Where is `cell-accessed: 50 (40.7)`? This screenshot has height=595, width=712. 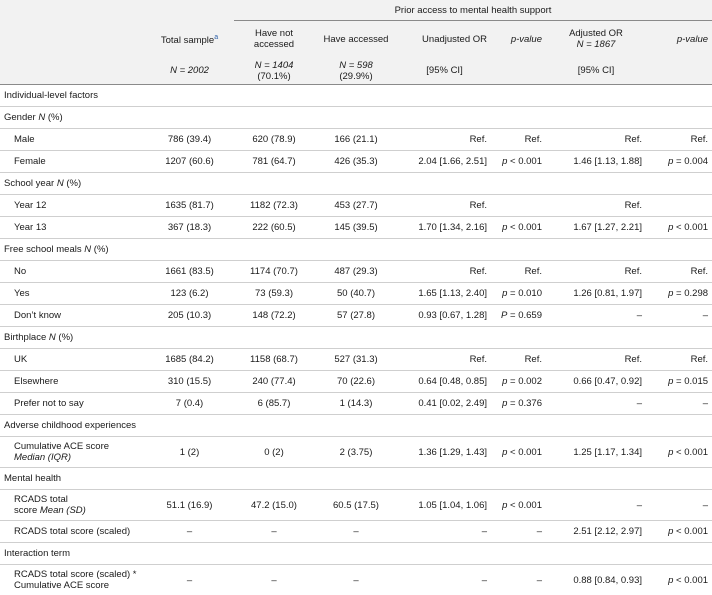 cell-accessed: 50 (40.7) is located at coordinates (356, 294).